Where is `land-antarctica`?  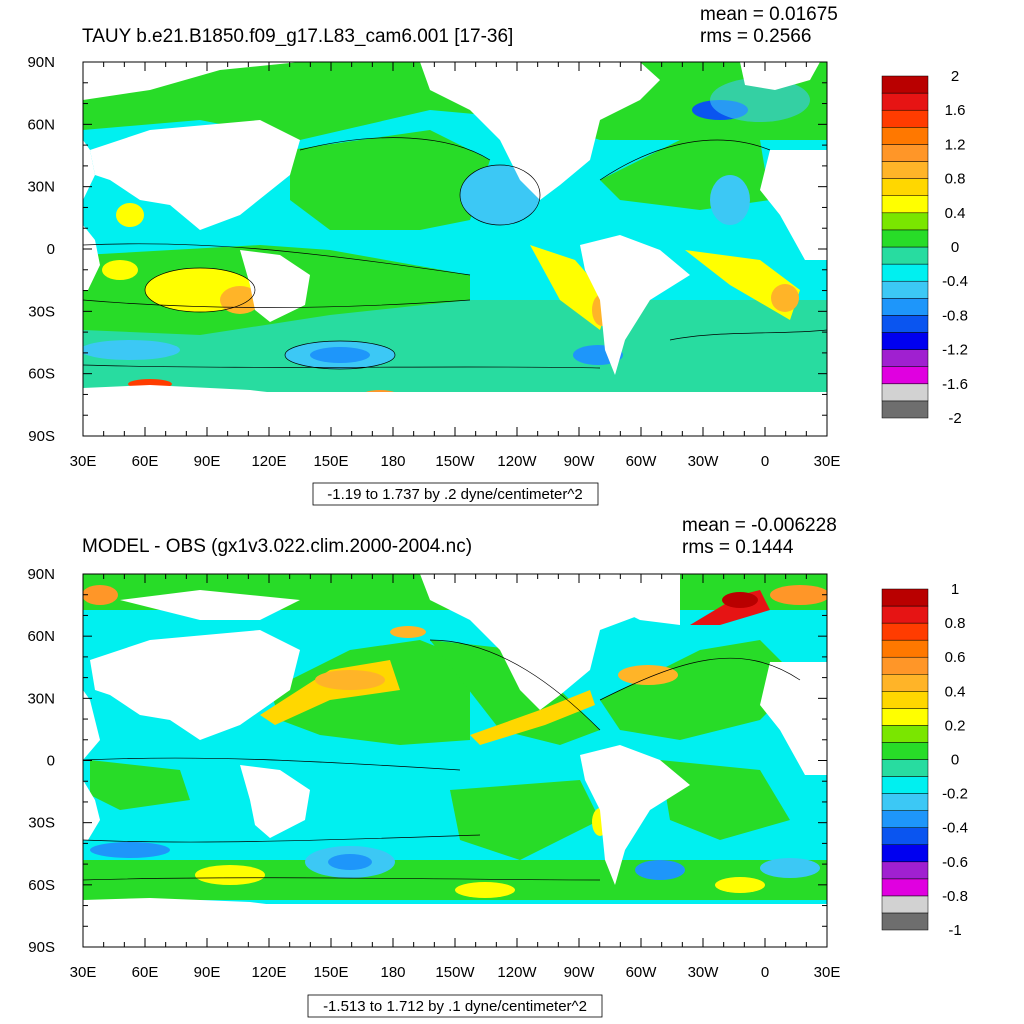 land-antarctica is located at coordinates (455, 922).